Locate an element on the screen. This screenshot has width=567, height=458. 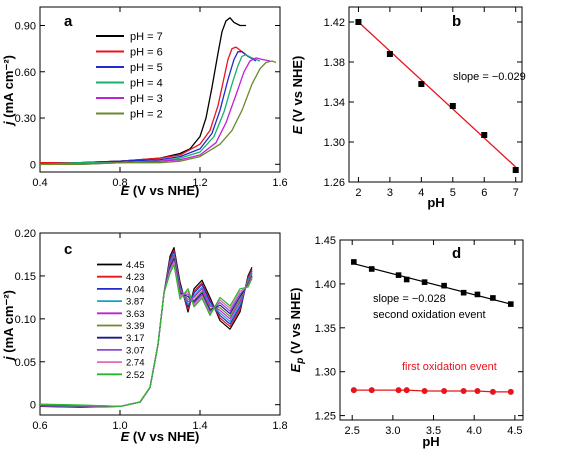
b-fit-line is located at coordinates (437, 94).